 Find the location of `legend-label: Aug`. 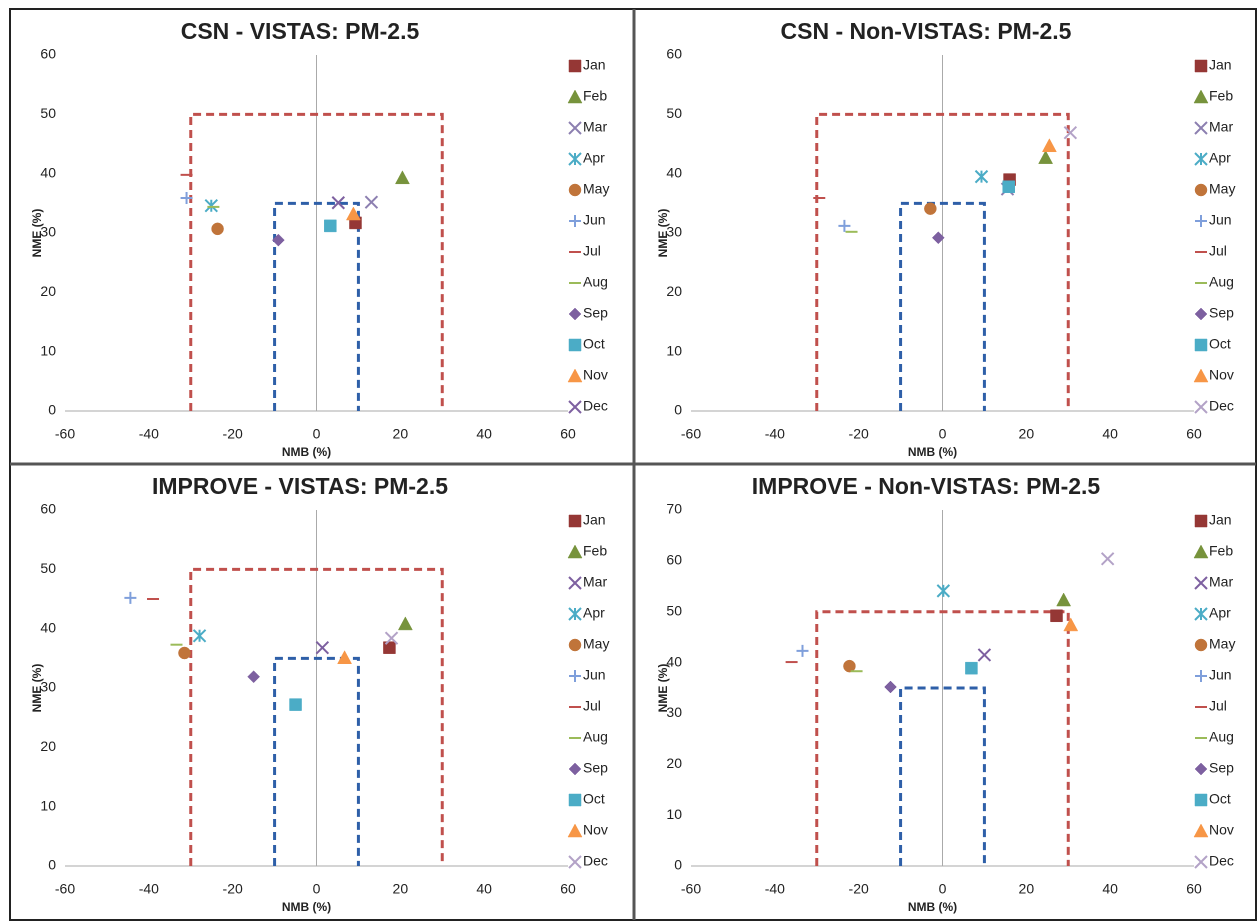

legend-label: Aug is located at coordinates (1221, 282).